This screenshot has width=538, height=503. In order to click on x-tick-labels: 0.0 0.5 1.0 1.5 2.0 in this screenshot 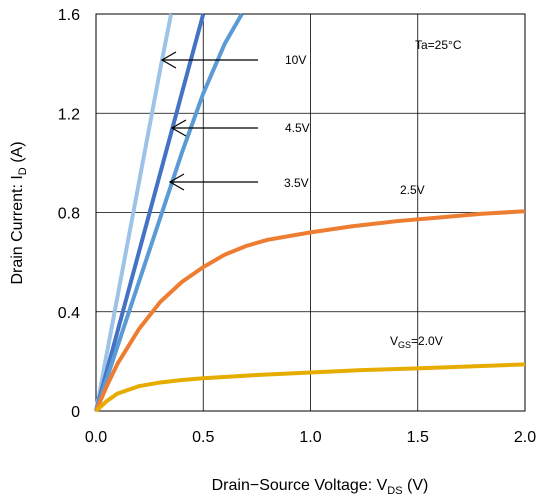, I will do `click(310, 437)`.